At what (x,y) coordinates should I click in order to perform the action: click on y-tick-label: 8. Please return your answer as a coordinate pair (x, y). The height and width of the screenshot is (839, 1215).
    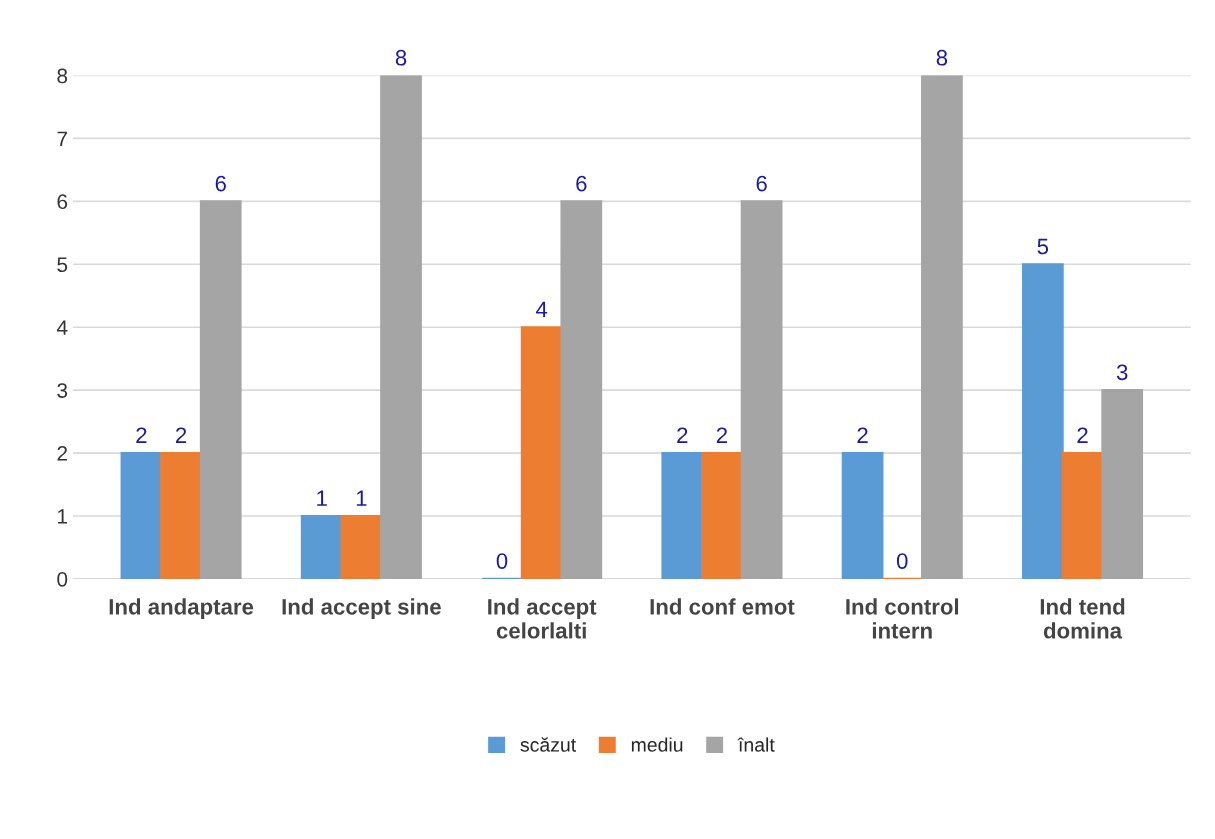
    Looking at the image, I should click on (62, 76).